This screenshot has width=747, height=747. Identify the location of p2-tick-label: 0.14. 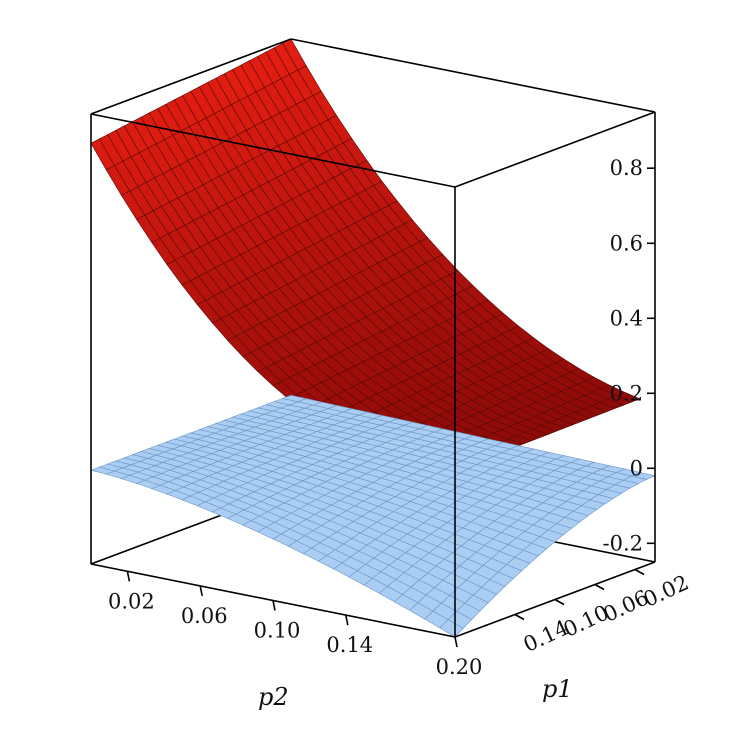
(349, 645).